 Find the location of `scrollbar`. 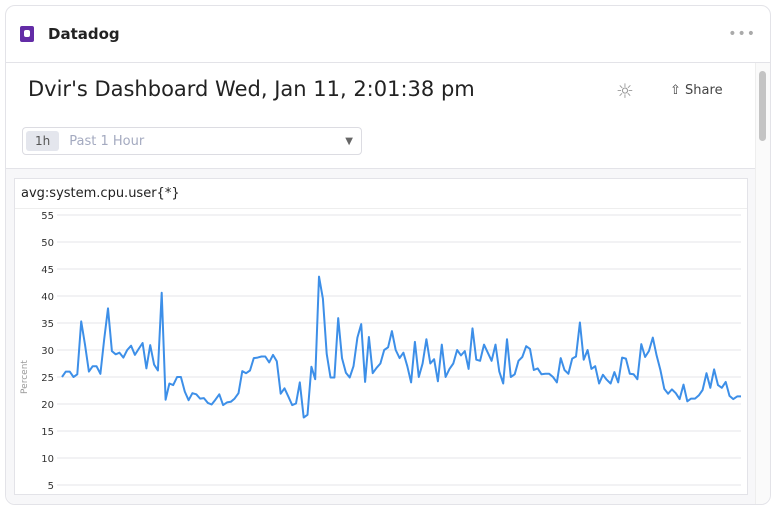

scrollbar is located at coordinates (762, 283).